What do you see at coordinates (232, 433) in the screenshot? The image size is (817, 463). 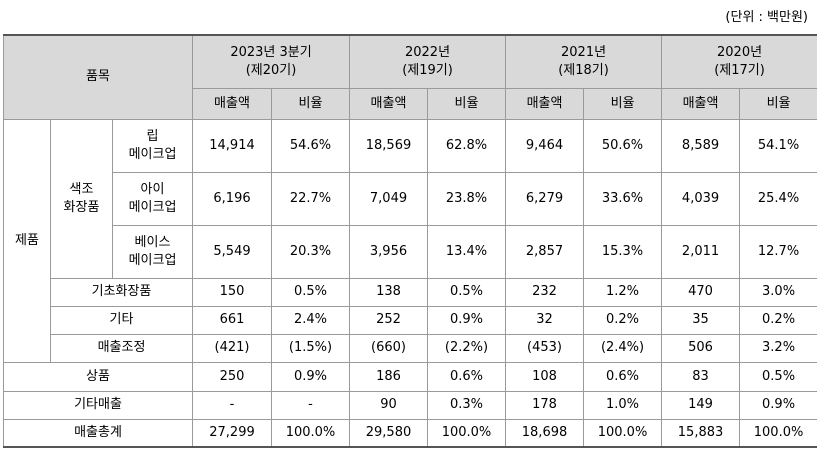 I see `cell-sales: 27,299` at bounding box center [232, 433].